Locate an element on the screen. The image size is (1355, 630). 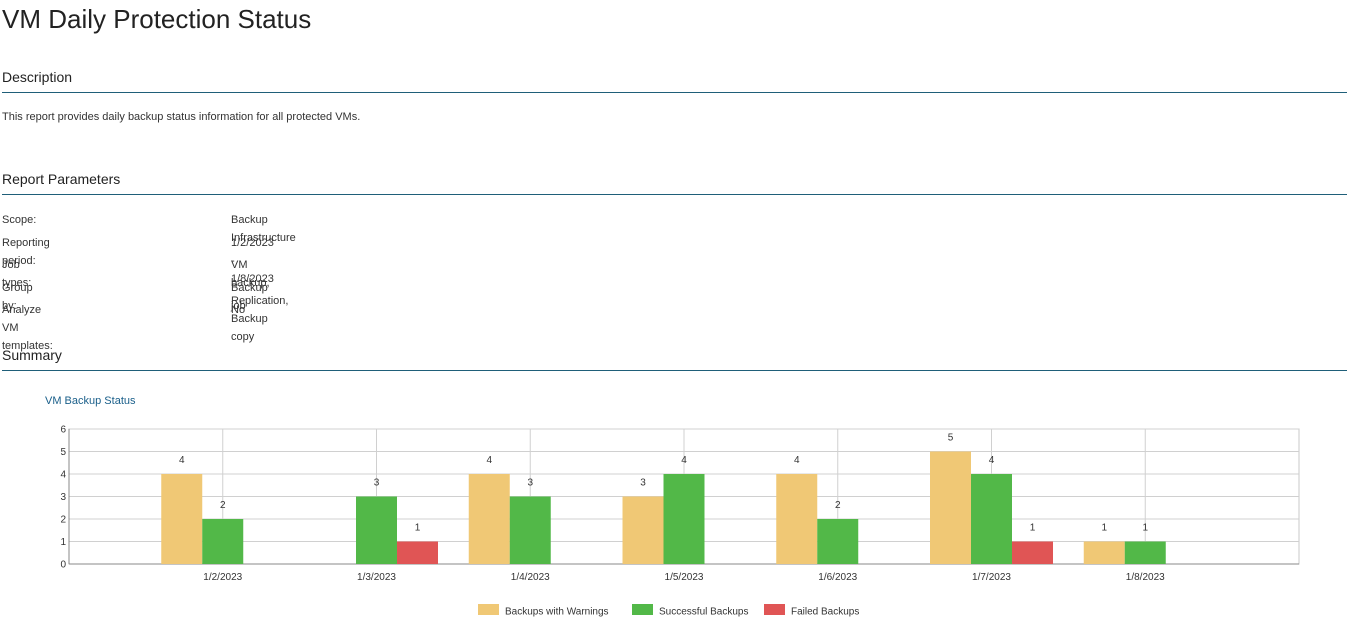
x-tick-label: 1/8/2023 is located at coordinates (1145, 577).